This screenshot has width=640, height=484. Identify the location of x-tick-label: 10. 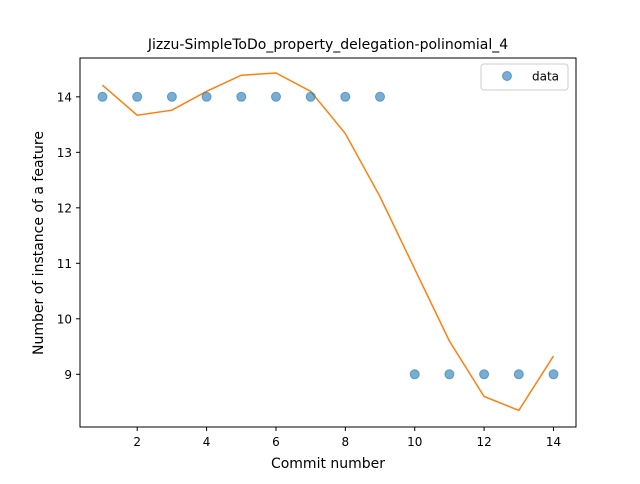
(414, 442).